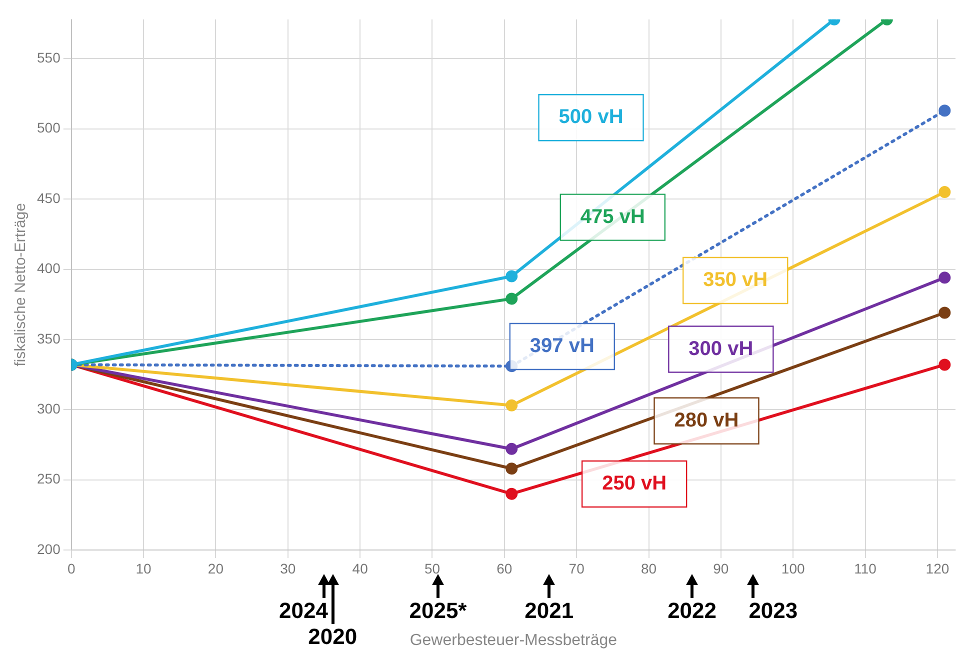  Describe the element at coordinates (49, 268) in the screenshot. I see `y-tick-label: 400` at that location.